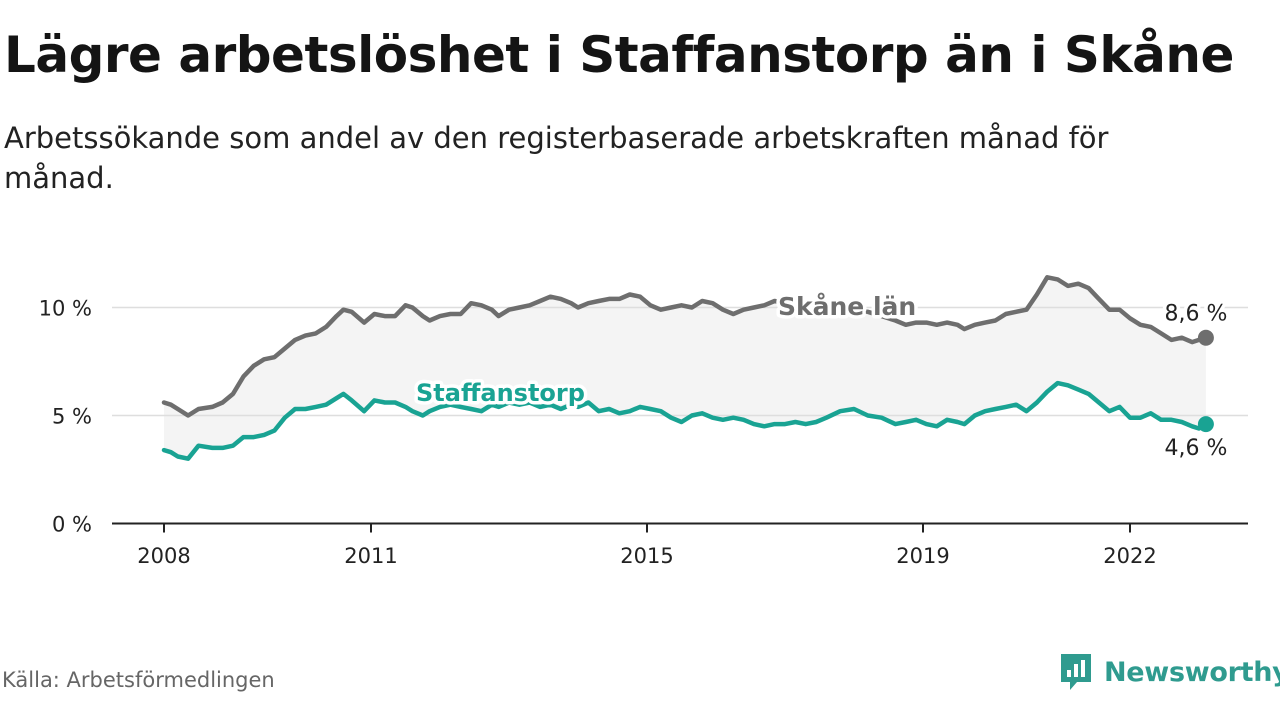 Image resolution: width=1280 pixels, height=720 pixels. Describe the element at coordinates (646, 556) in the screenshot. I see `x-tick-label-2015: 2015` at that location.